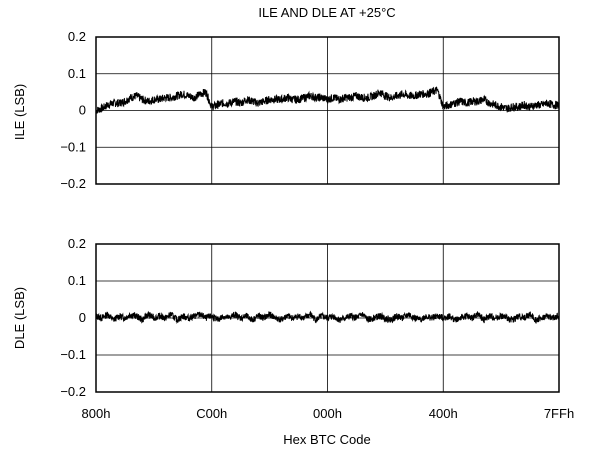  I want to click on ile-series-line, so click(327, 100).